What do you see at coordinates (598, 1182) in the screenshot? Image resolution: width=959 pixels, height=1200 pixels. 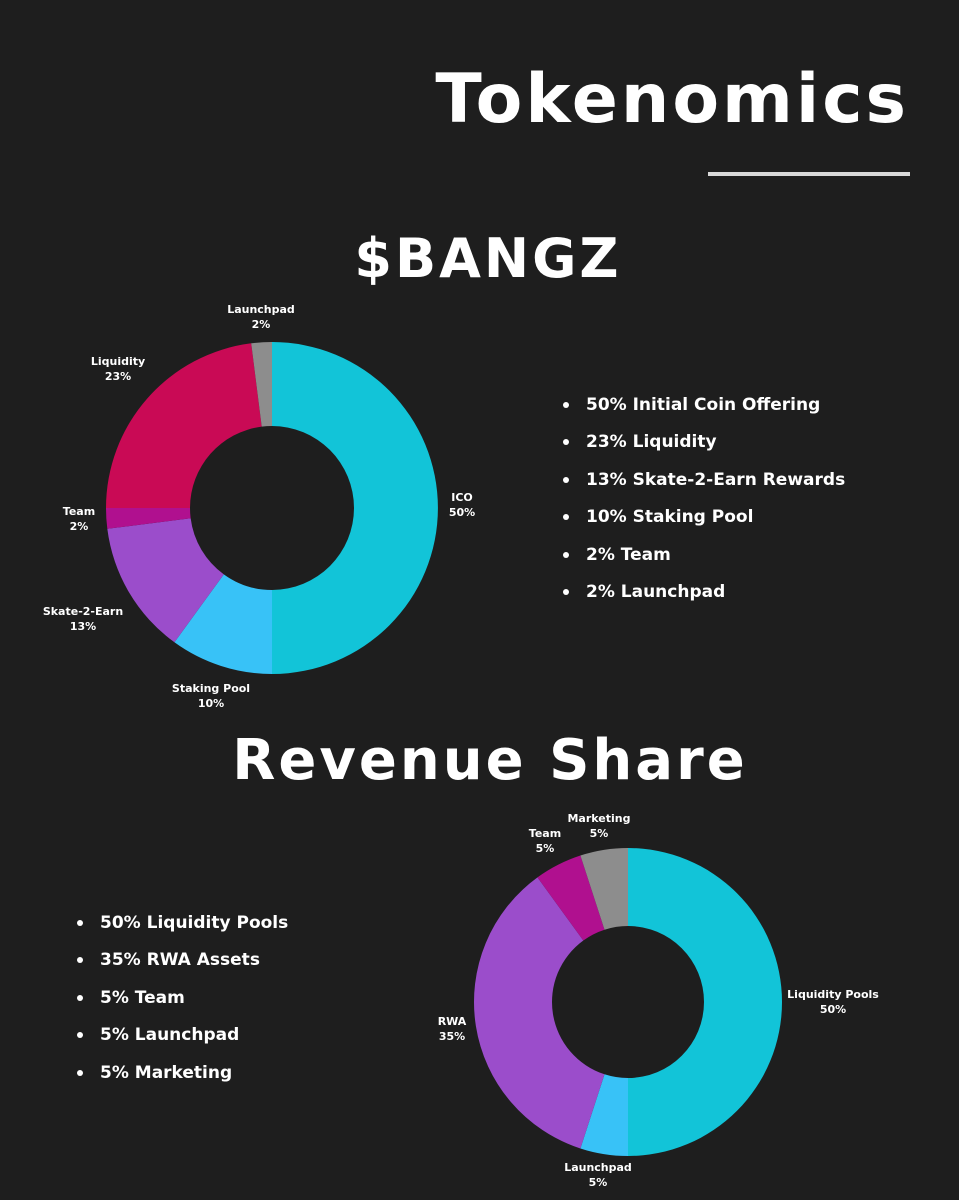 I see `revenue-slice-value-launchpad: 5%` at bounding box center [598, 1182].